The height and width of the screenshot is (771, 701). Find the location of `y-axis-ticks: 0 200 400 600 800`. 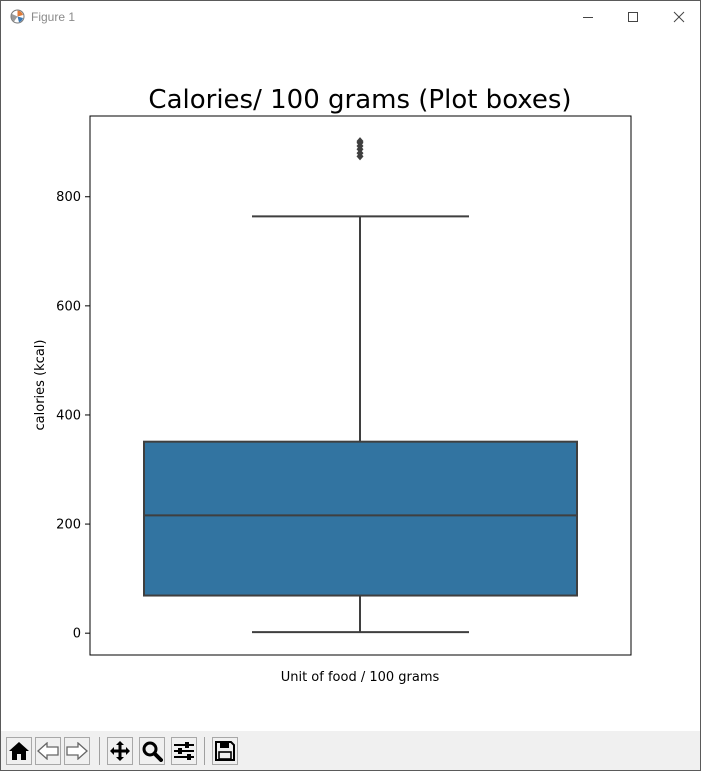

y-axis-ticks: 0 200 400 600 800 is located at coordinates (73, 416).